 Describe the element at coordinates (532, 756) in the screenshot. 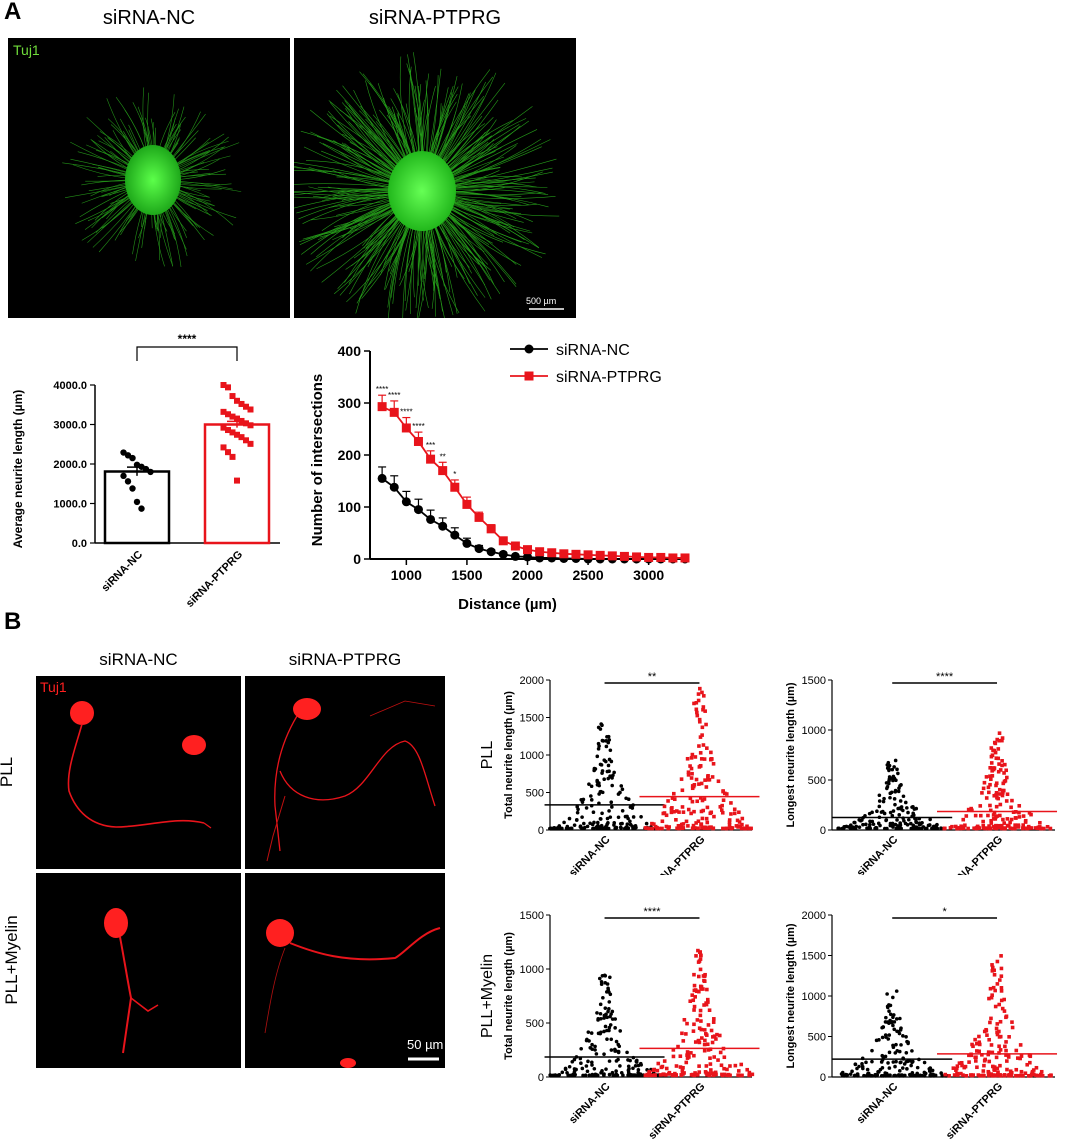

I see `y-tick-label: 1000` at that location.